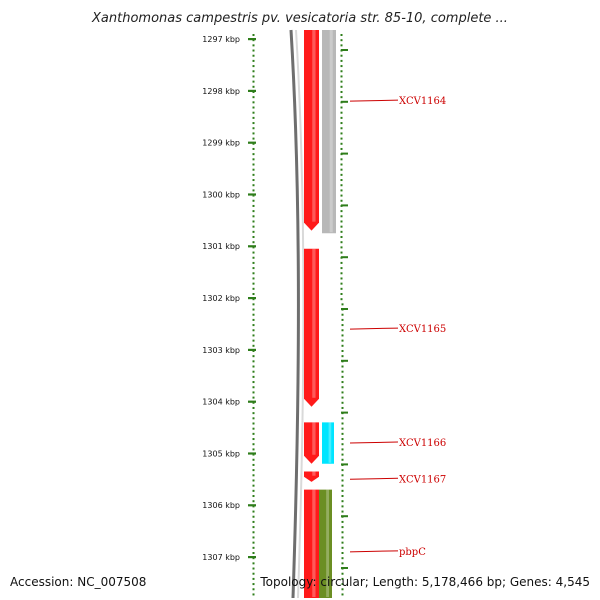 The image size is (600, 600). What do you see at coordinates (422, 101) in the screenshot?
I see `gene-label-xcv1164: XCV1164` at bounding box center [422, 101].